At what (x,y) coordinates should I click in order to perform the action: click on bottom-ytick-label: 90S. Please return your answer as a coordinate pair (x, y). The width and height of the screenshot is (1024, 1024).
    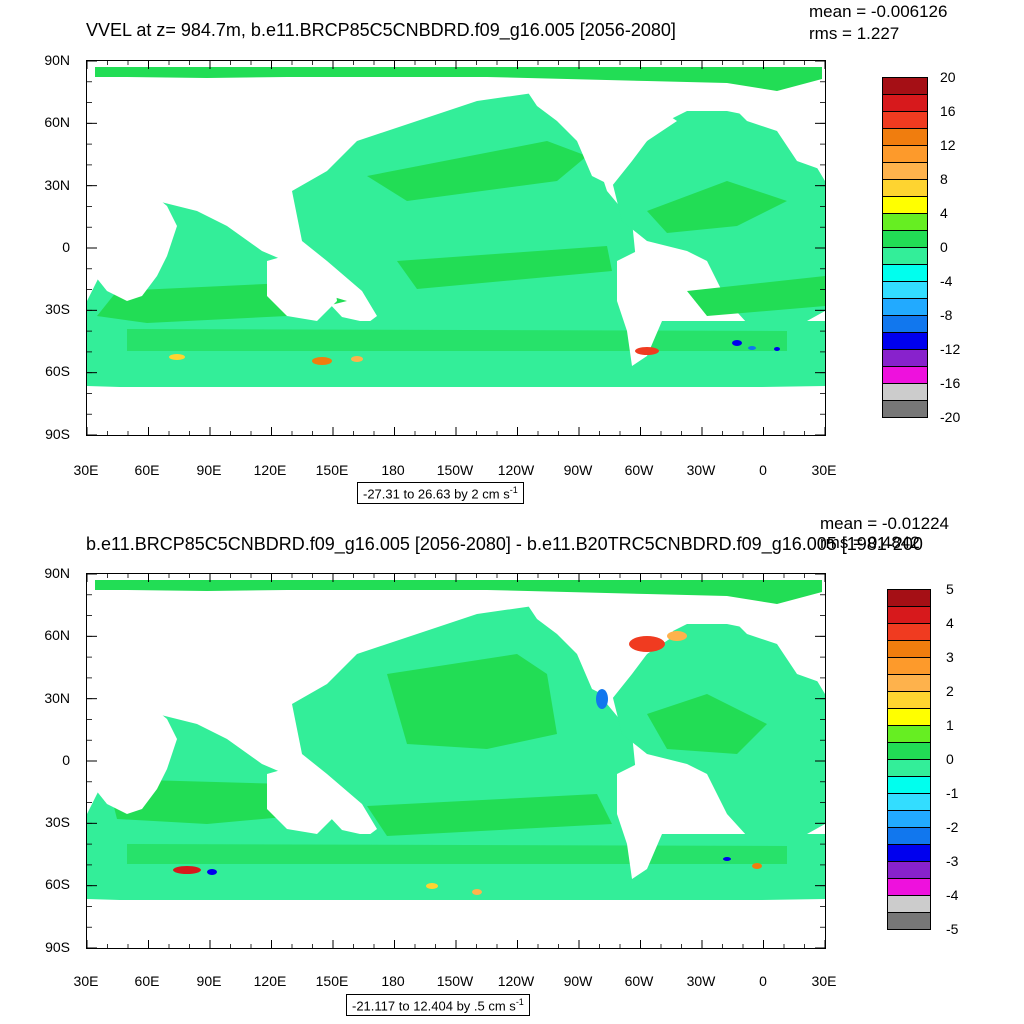
    Looking at the image, I should click on (57, 947).